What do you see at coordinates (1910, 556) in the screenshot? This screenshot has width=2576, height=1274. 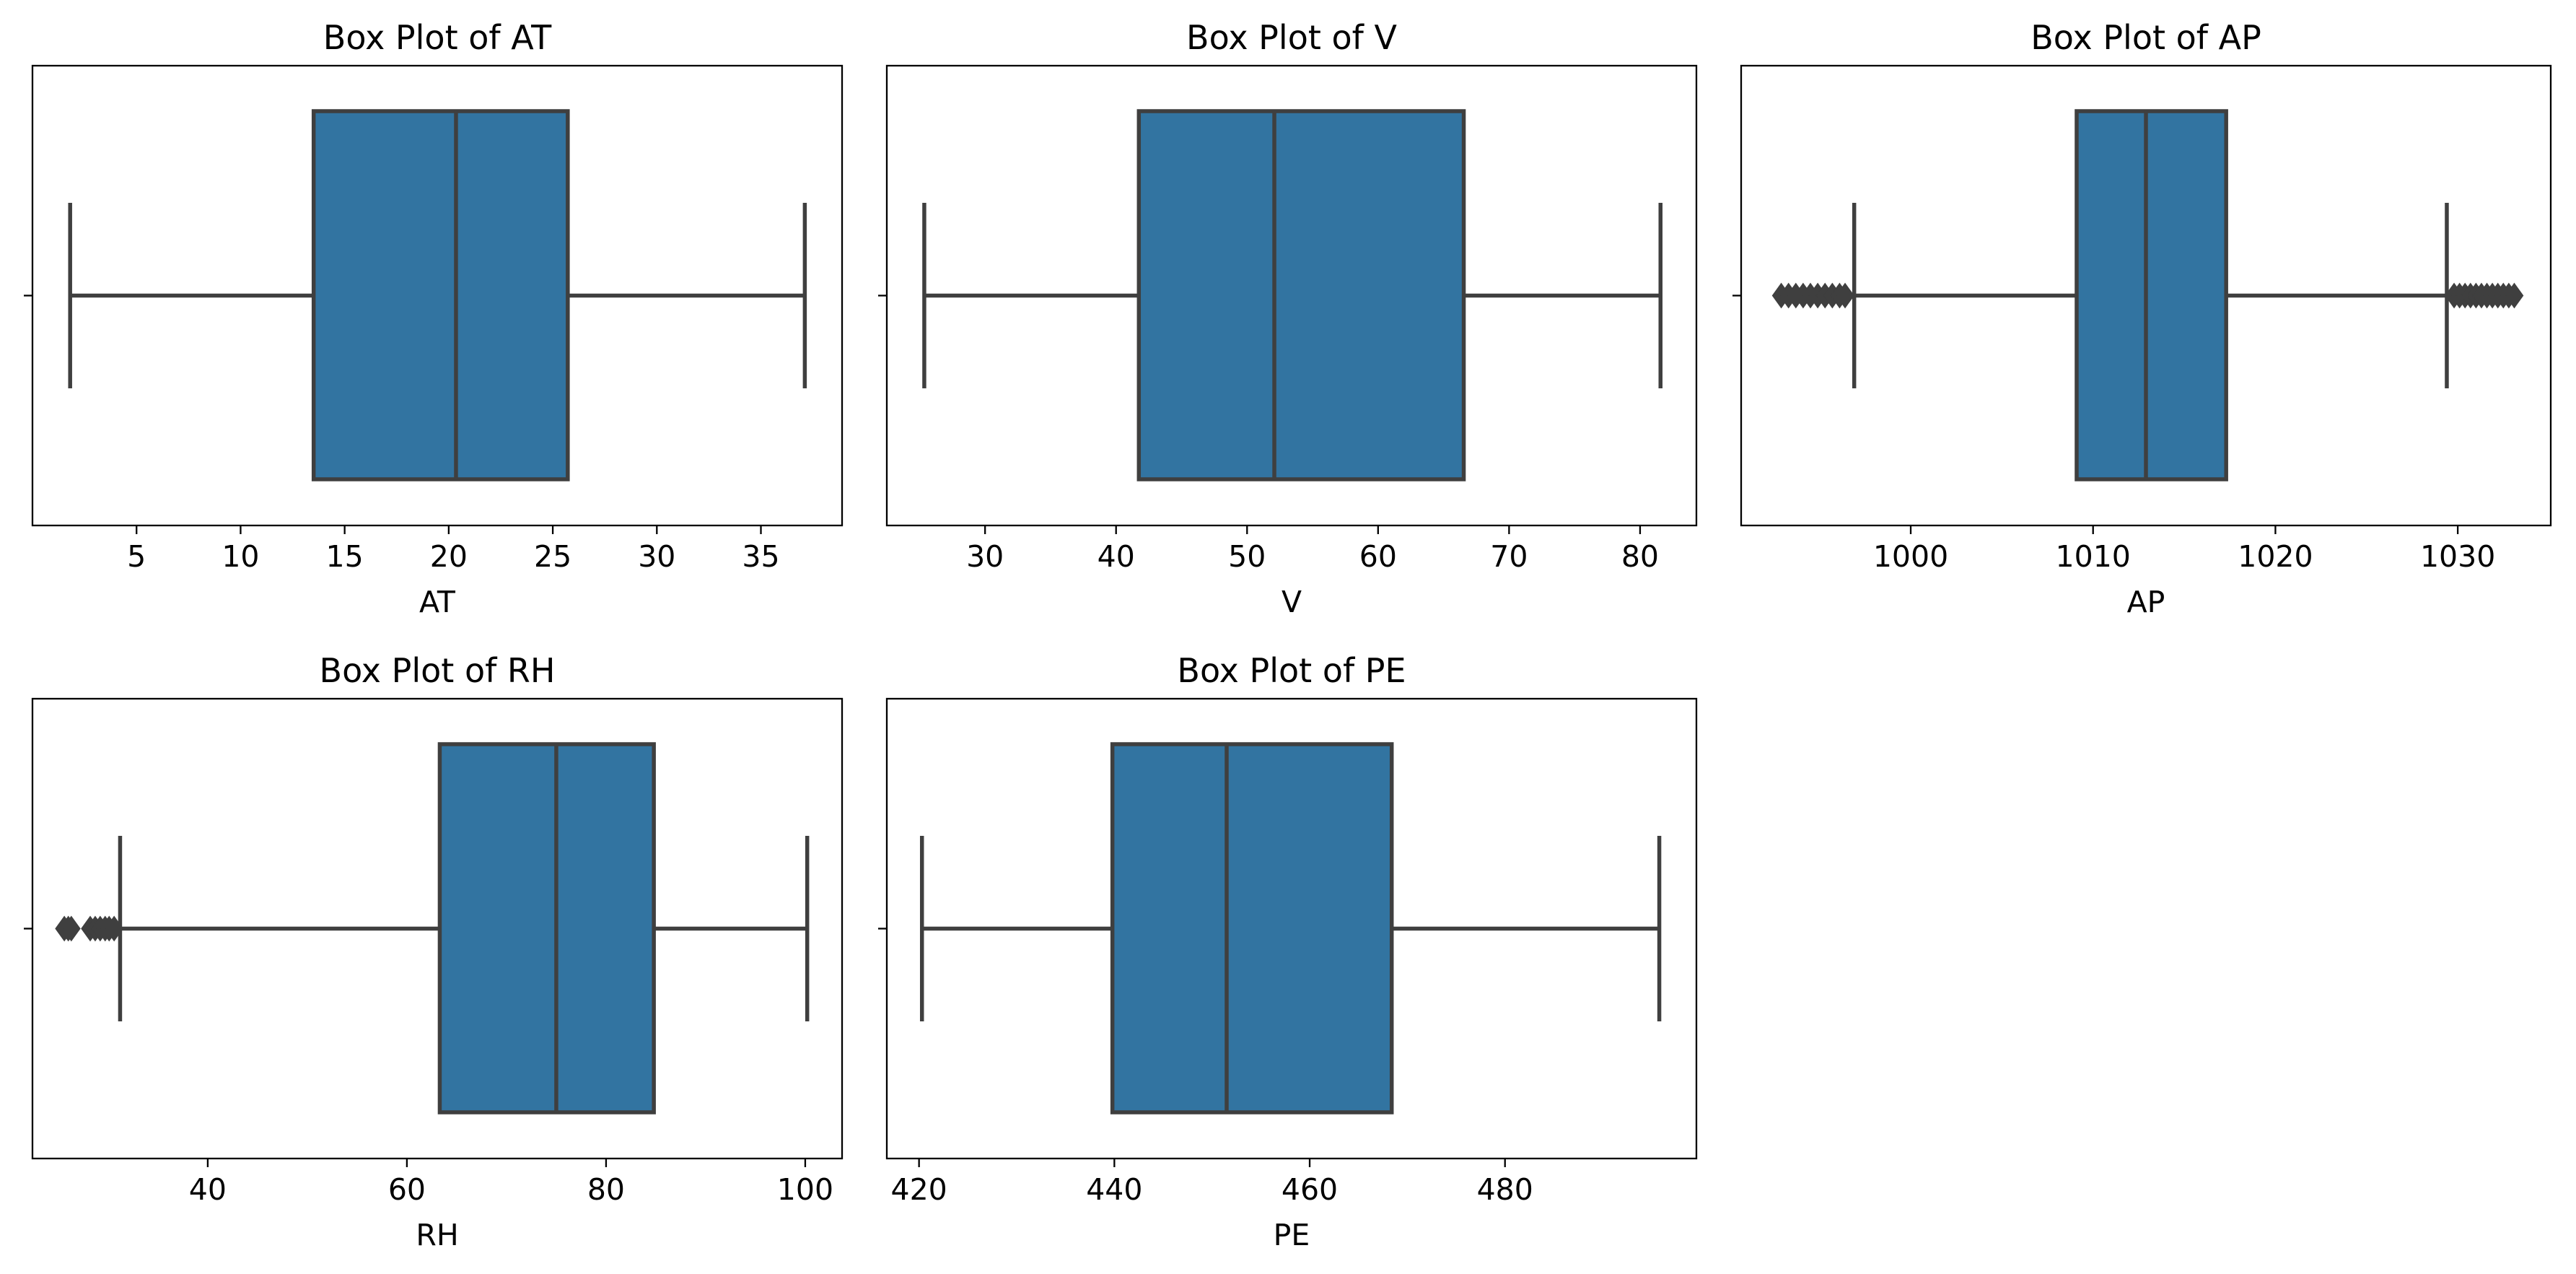 I see `x-tick-label: 1000` at bounding box center [1910, 556].